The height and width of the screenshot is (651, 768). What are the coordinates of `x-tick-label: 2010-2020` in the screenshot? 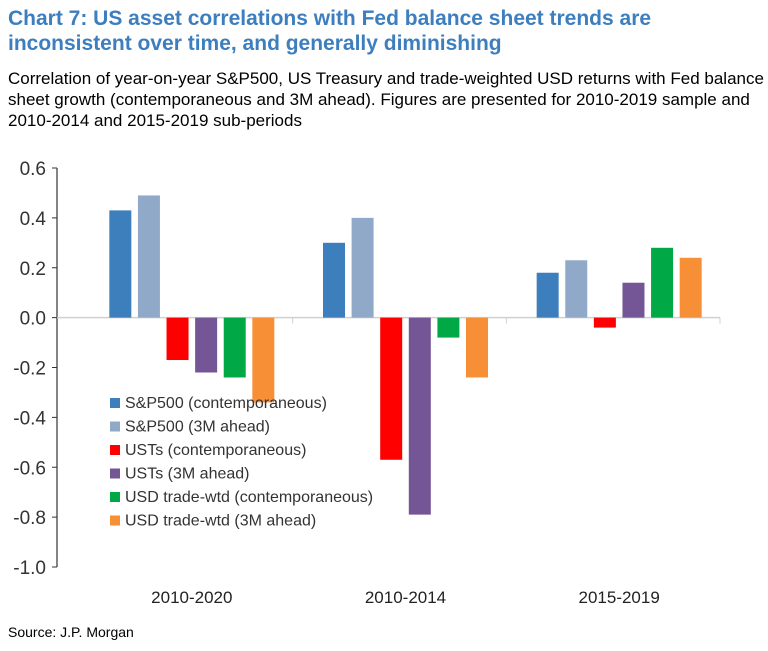 It's located at (191, 597).